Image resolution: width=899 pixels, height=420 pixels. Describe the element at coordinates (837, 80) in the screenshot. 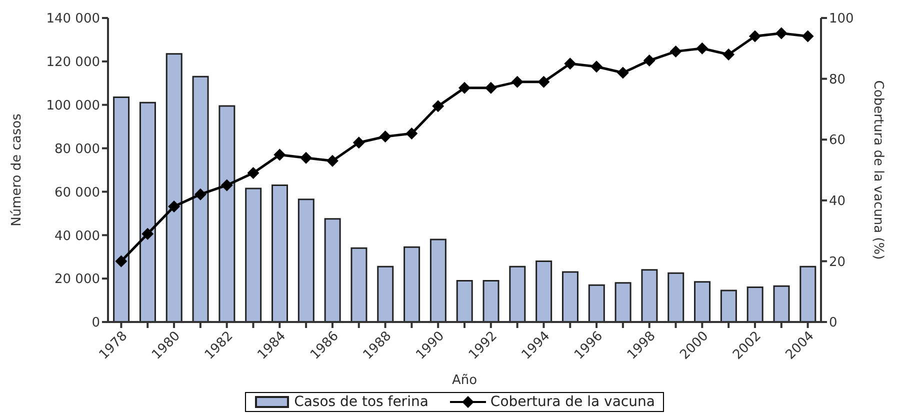

I see `y2-tick-label: 80` at that location.